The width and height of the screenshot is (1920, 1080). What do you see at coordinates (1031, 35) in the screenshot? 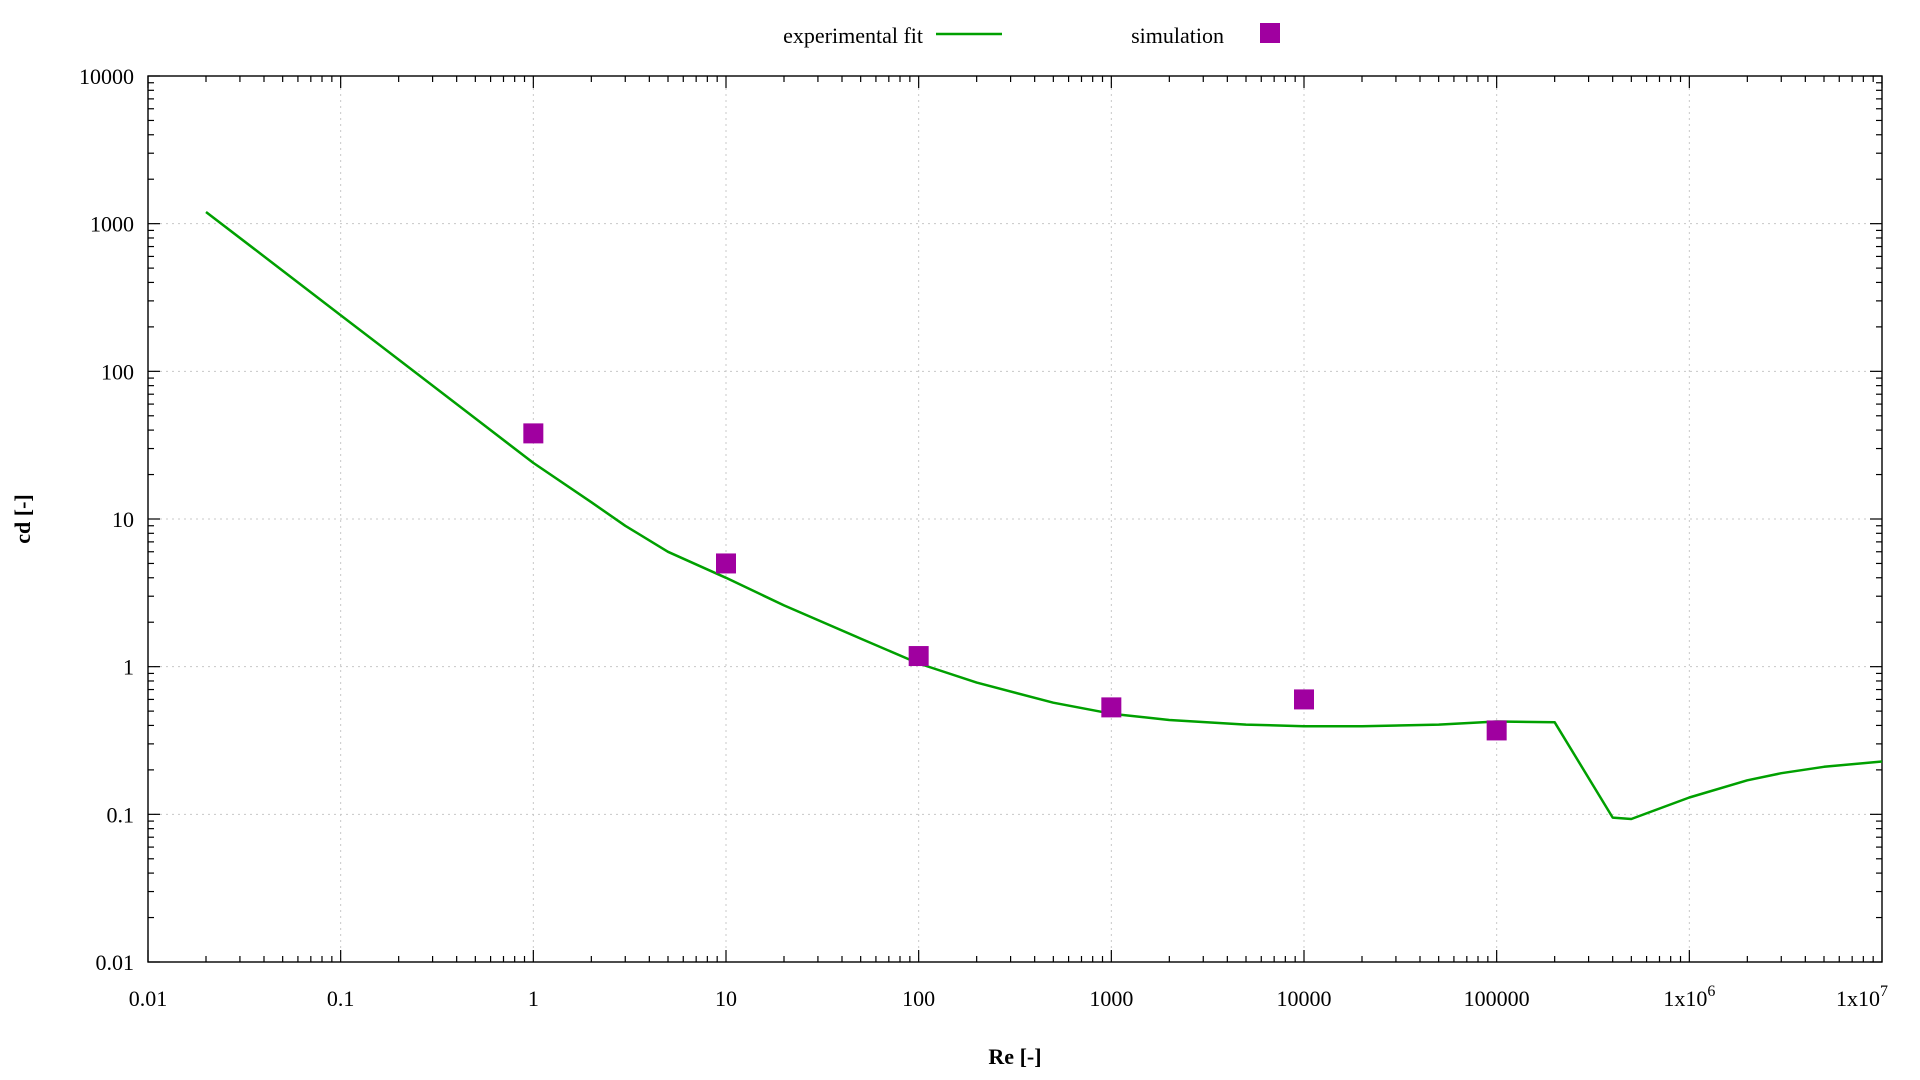
I see `legend: experimental fit simulation` at bounding box center [1031, 35].